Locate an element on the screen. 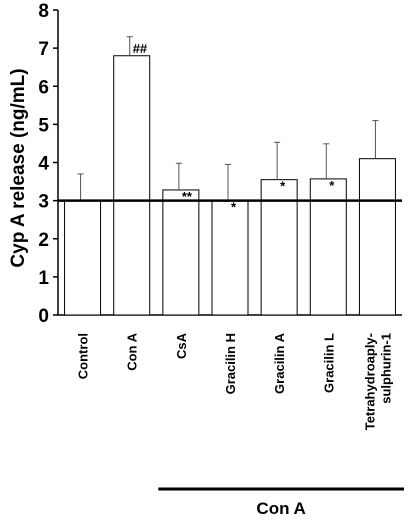 This screenshot has height=523, width=408. y-tick-label: 0 is located at coordinates (43, 316).